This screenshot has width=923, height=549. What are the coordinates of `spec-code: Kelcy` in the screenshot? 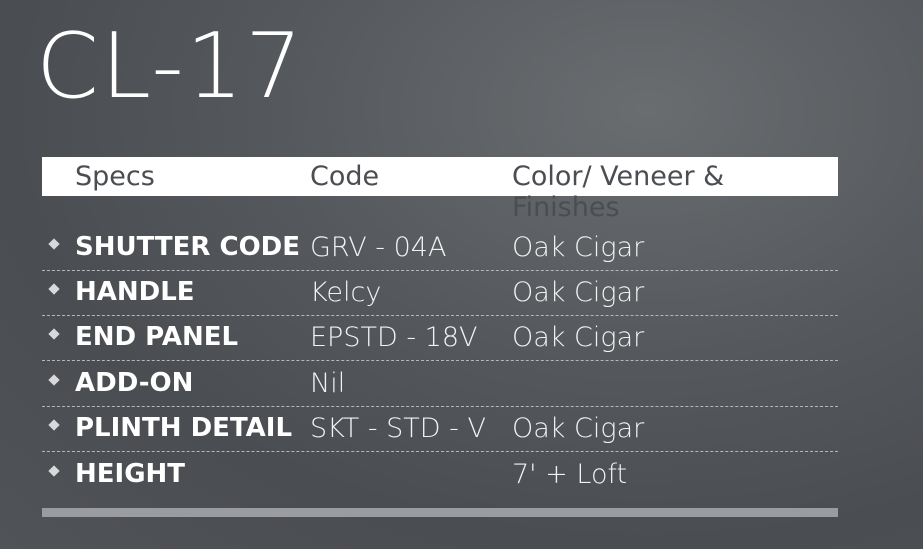 It's located at (346, 292).